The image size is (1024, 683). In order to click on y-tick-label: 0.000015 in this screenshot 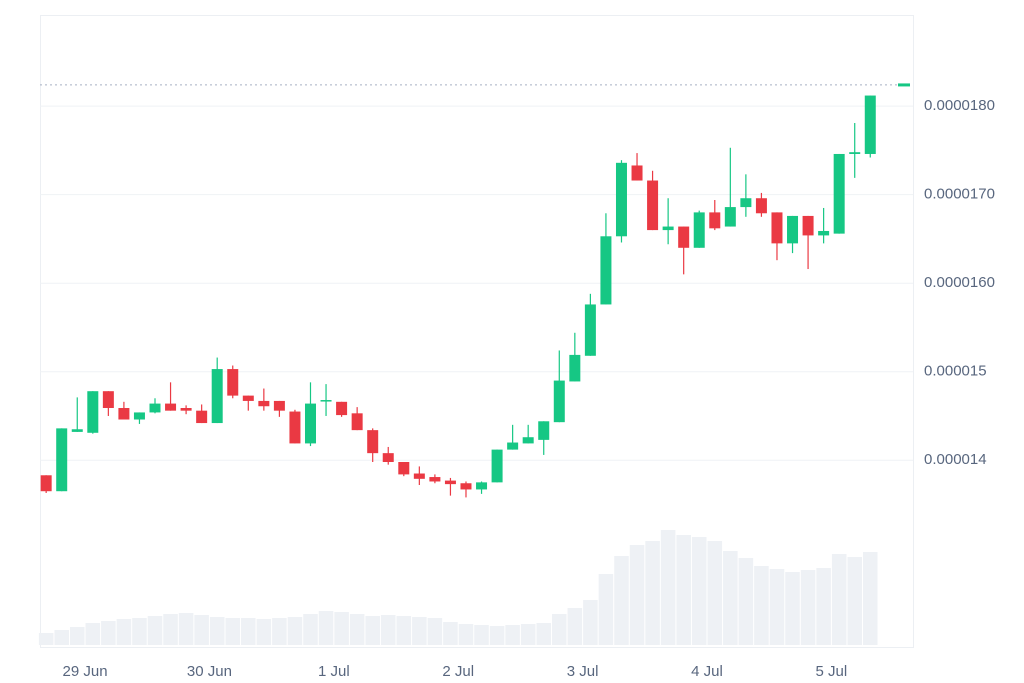, I will do `click(955, 371)`.